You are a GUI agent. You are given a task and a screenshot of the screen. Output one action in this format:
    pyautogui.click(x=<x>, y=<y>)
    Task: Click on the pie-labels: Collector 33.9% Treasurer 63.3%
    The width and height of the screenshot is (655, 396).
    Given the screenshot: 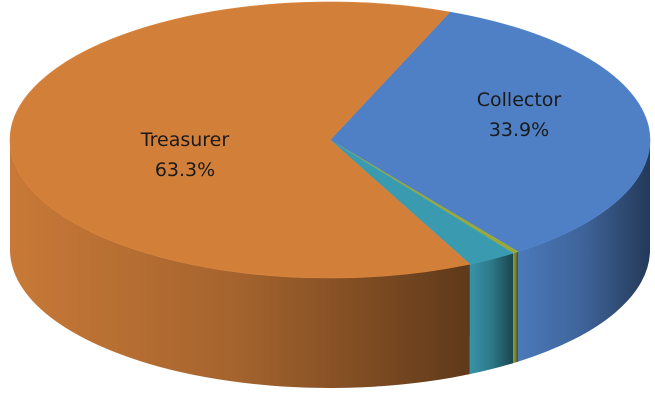 What is the action you would take?
    pyautogui.click(x=351, y=135)
    